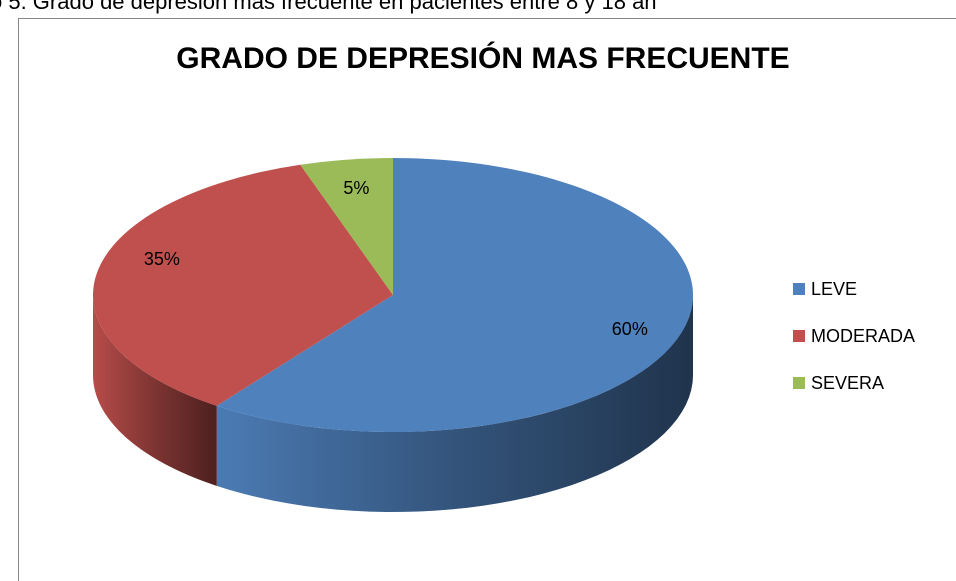 The image size is (956, 581). Describe the element at coordinates (356, 188) in the screenshot. I see `data-label: 5%` at that location.